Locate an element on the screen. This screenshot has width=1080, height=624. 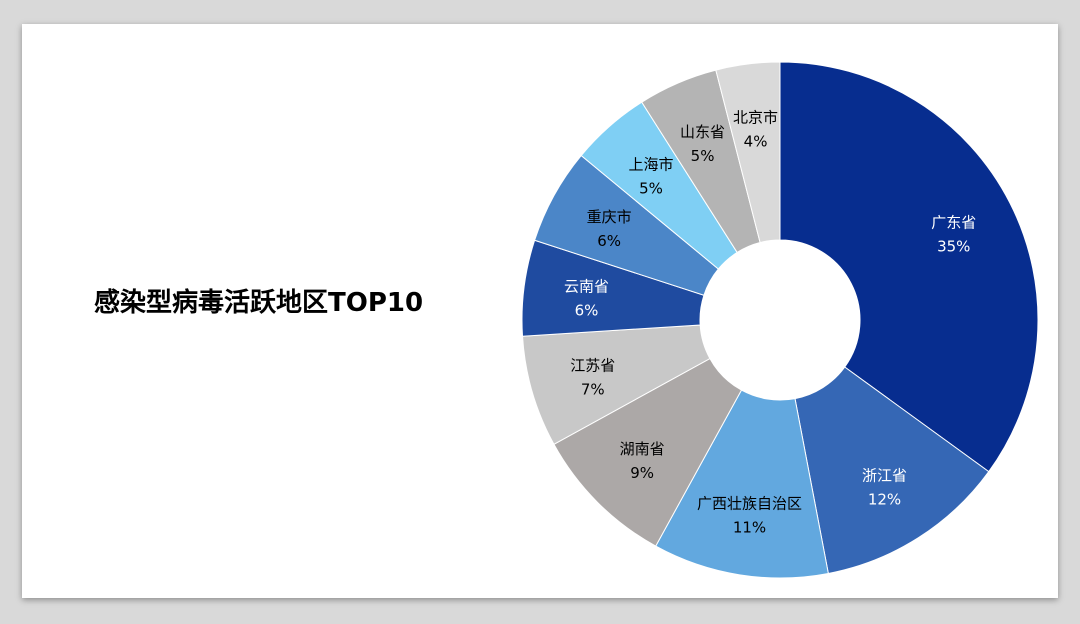
slice-category-label: 山东省 is located at coordinates (702, 132).